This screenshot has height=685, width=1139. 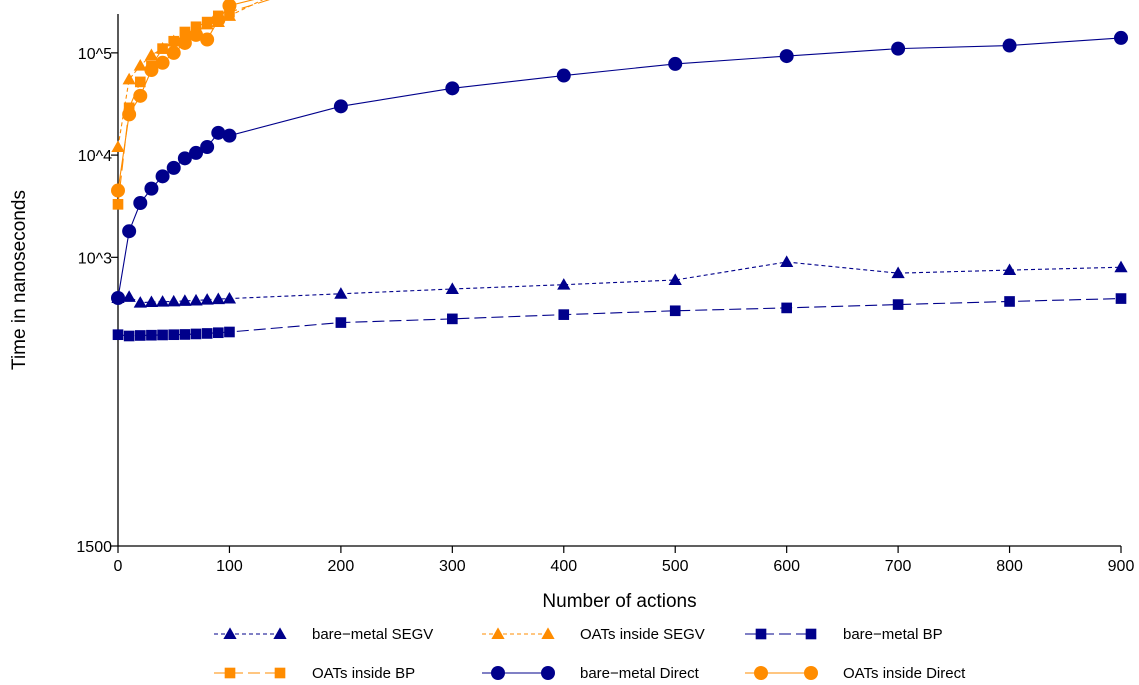 What do you see at coordinates (372, 634) in the screenshot?
I see `legend-label: bare−metal SEGV` at bounding box center [372, 634].